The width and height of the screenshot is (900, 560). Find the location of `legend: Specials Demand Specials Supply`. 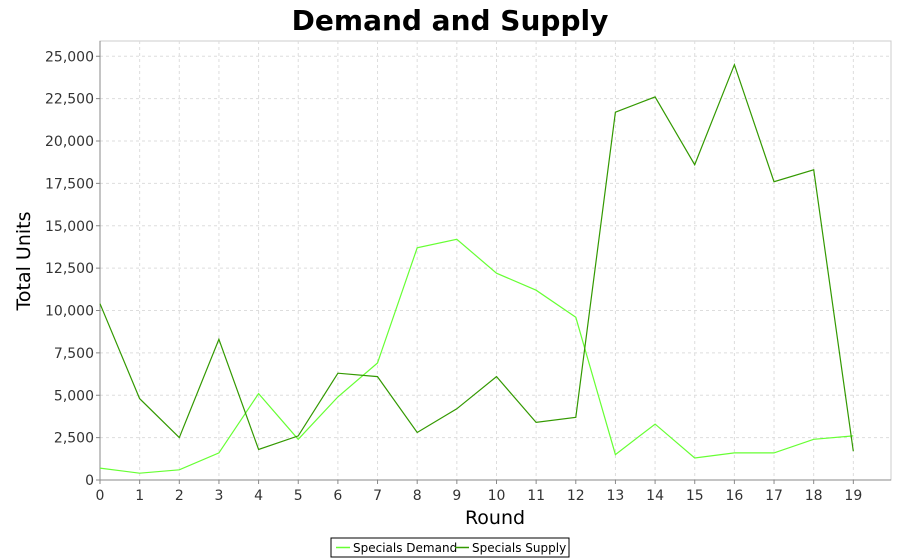

legend: Specials Demand Specials Supply is located at coordinates (450, 547).